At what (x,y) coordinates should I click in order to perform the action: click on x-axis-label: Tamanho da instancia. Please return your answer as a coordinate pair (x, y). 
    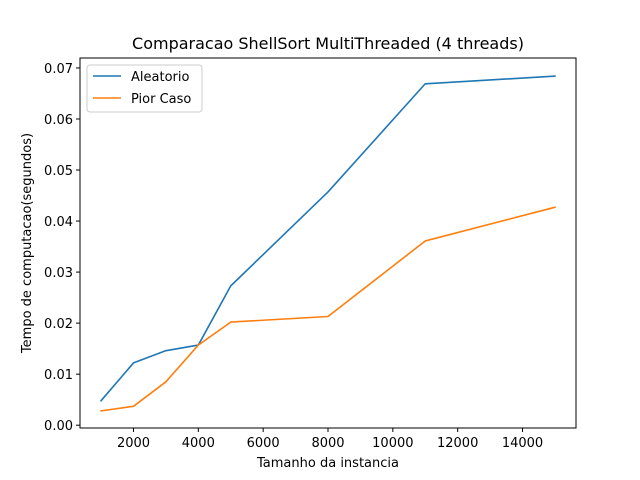
    Looking at the image, I should click on (327, 463).